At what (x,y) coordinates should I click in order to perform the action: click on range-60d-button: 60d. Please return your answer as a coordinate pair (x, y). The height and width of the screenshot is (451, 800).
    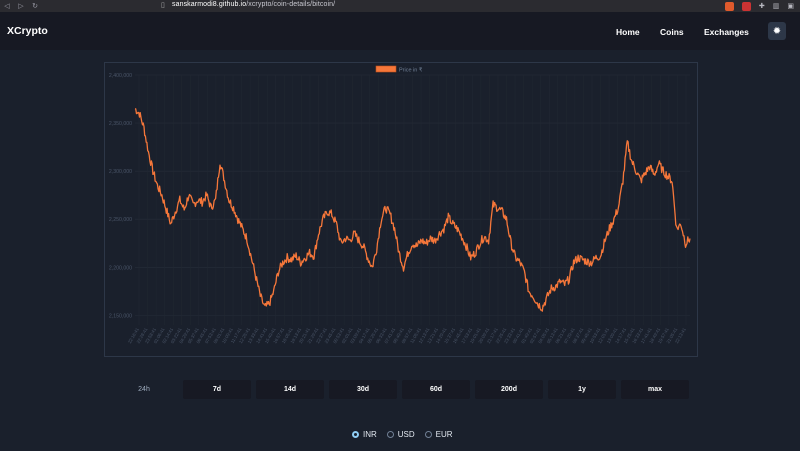
    Looking at the image, I should click on (436, 389).